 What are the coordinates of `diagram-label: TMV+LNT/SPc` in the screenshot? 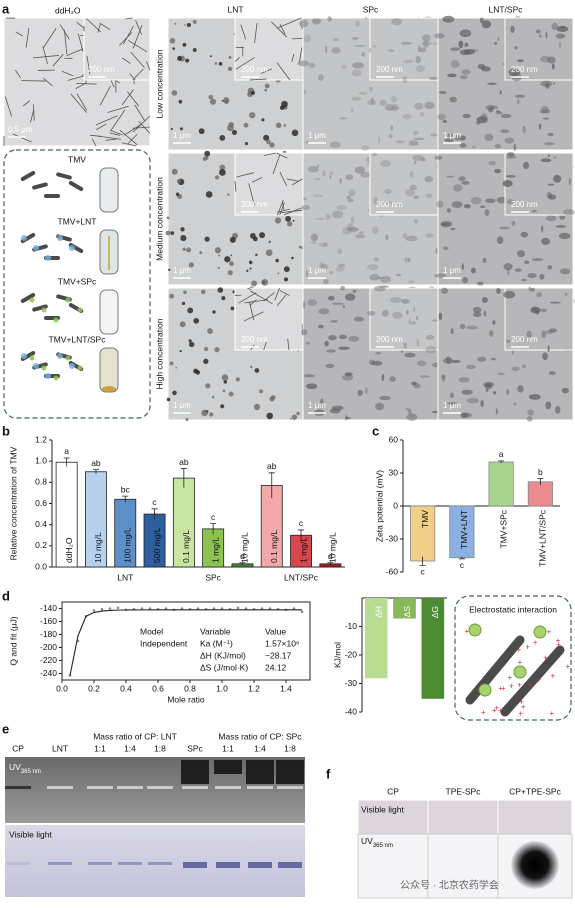 It's located at (78, 339).